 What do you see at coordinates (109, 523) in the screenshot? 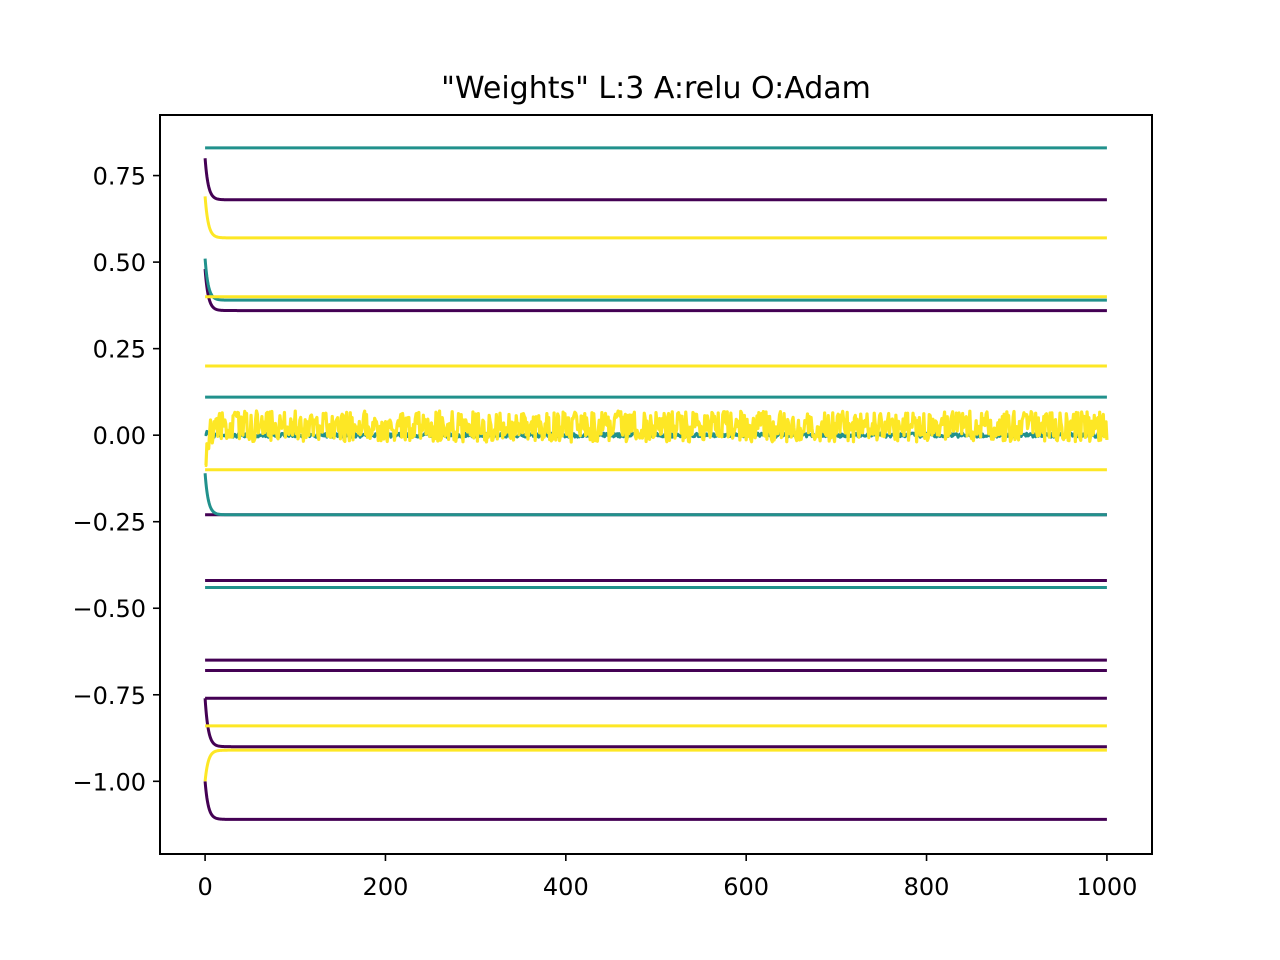
I see `y-tick-label: −0.25` at bounding box center [109, 523].